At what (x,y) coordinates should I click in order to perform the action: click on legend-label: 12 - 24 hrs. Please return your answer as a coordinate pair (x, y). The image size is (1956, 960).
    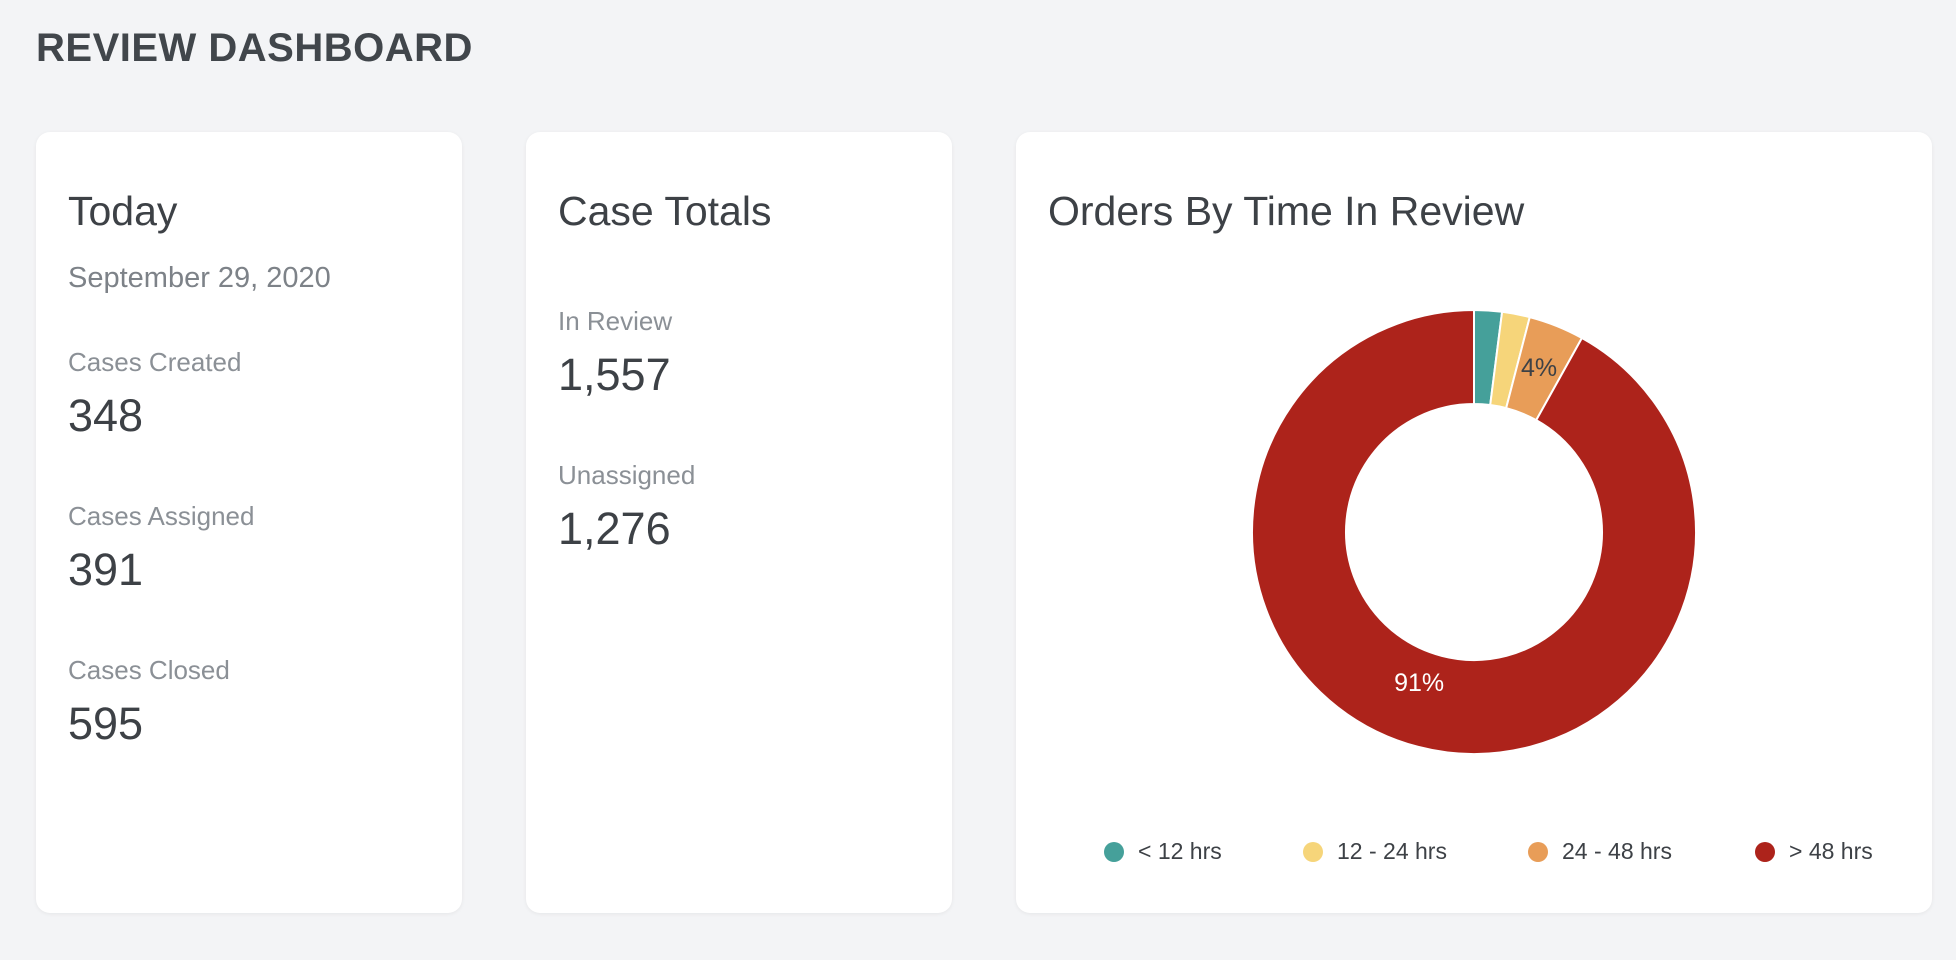
    Looking at the image, I should click on (1392, 851).